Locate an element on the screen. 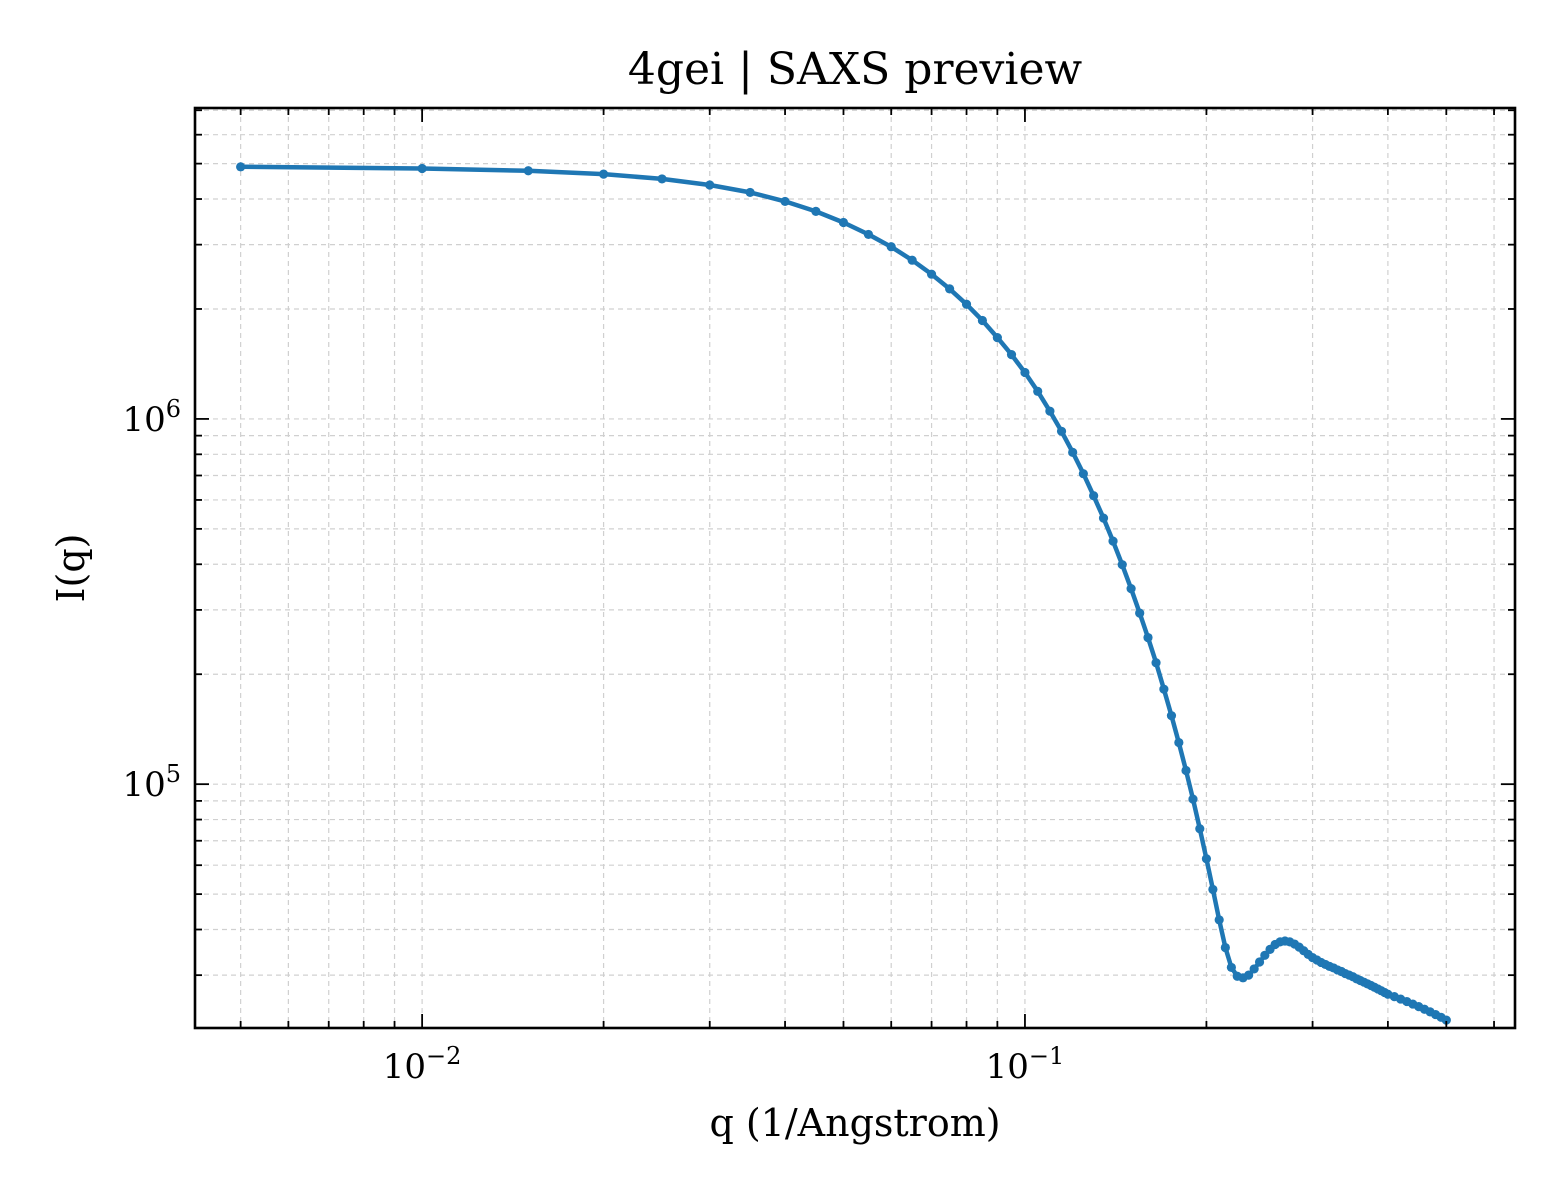  y-axis-label: I(q) is located at coordinates (71, 568).